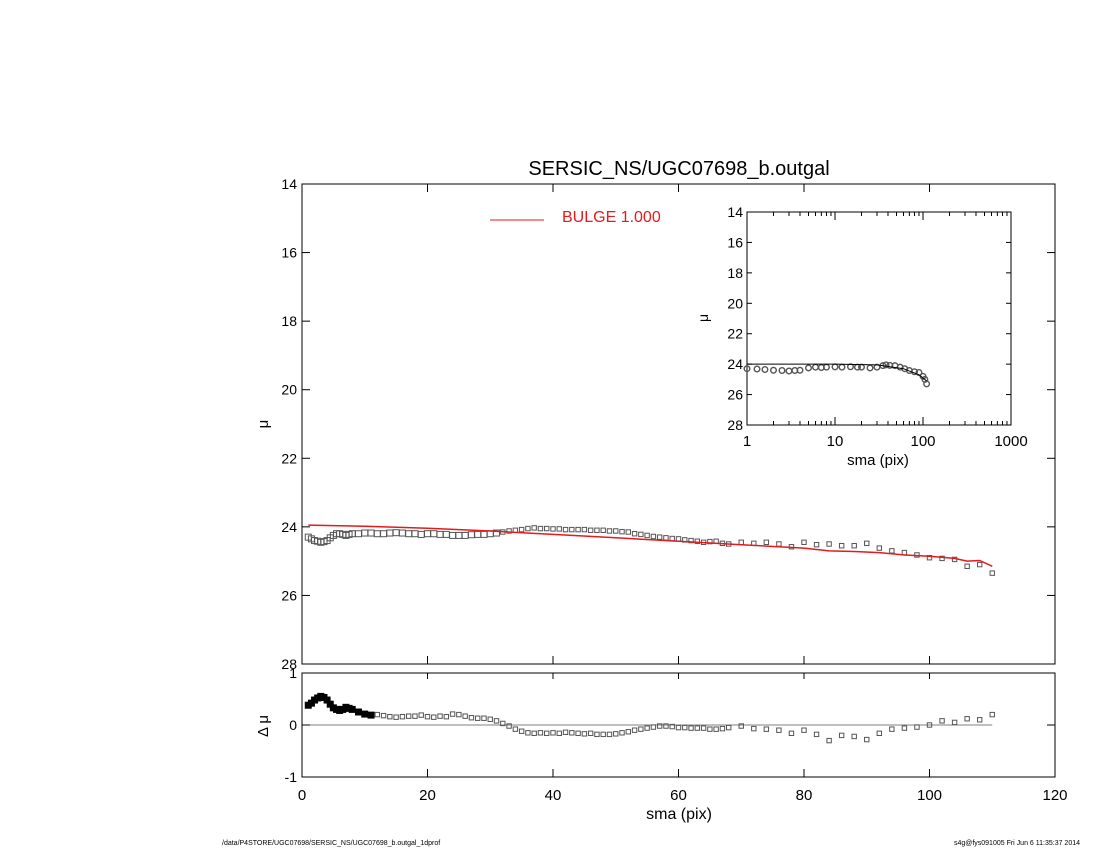 The width and height of the screenshot is (1100, 850). Describe the element at coordinates (649, 718) in the screenshot. I see `residual-data-points` at that location.